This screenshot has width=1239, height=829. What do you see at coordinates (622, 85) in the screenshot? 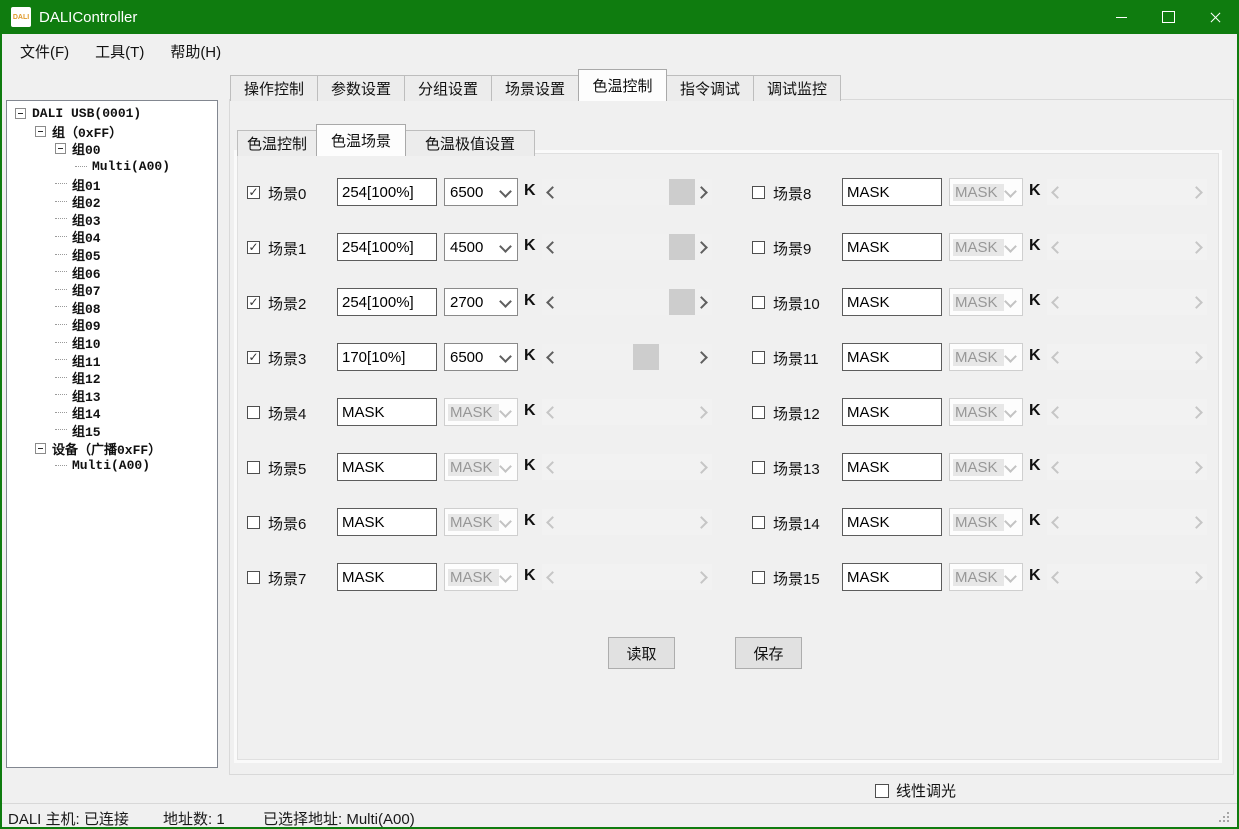
I see `tab-4: 色温控制` at bounding box center [622, 85].